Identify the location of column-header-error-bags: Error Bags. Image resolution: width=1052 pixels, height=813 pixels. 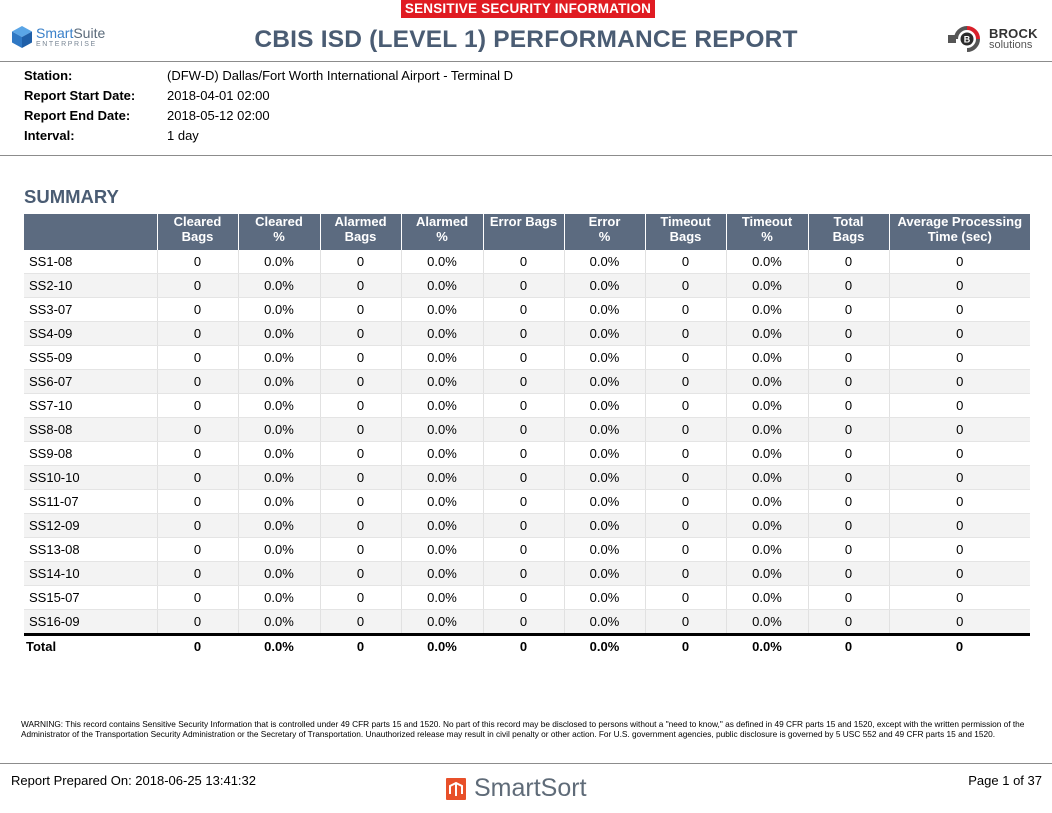
(524, 232).